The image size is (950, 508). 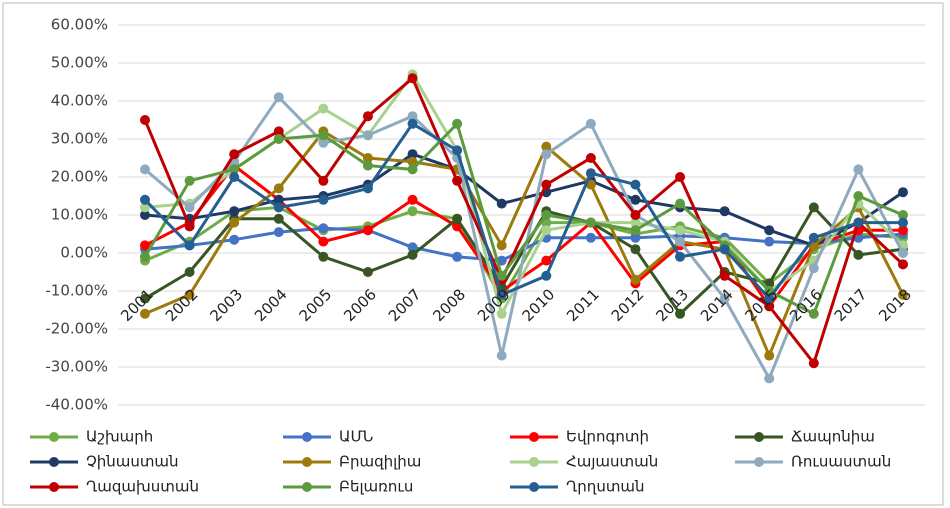 I want to click on legend-label: ԱՄՆ, so click(x=356, y=437).